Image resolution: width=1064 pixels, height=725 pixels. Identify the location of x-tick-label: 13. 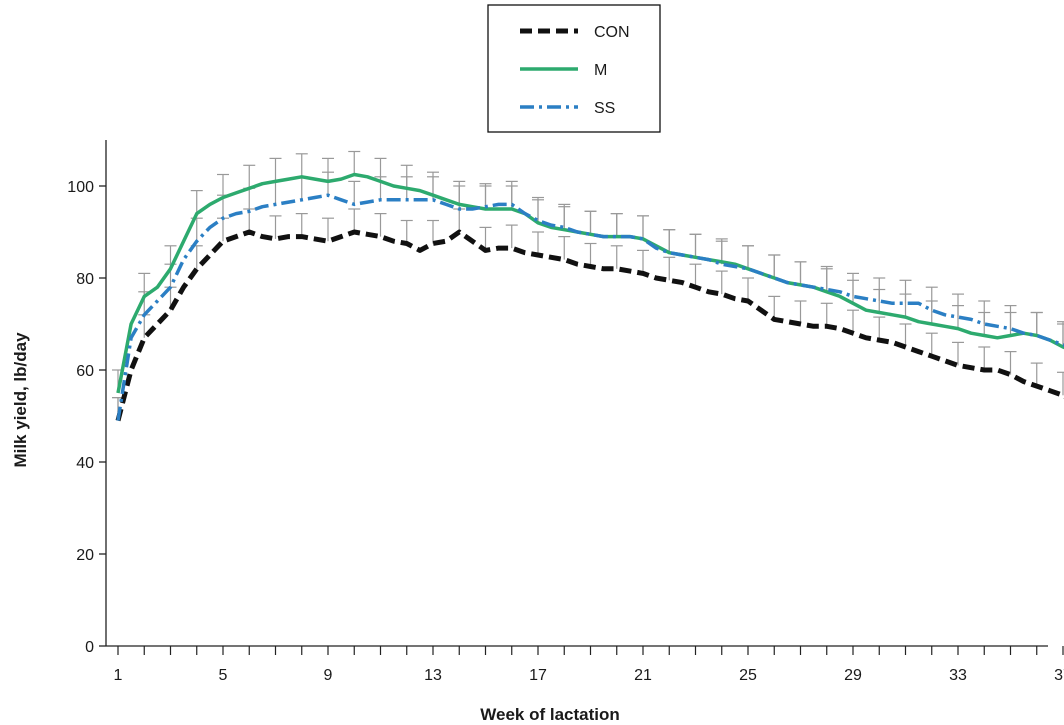
(433, 675).